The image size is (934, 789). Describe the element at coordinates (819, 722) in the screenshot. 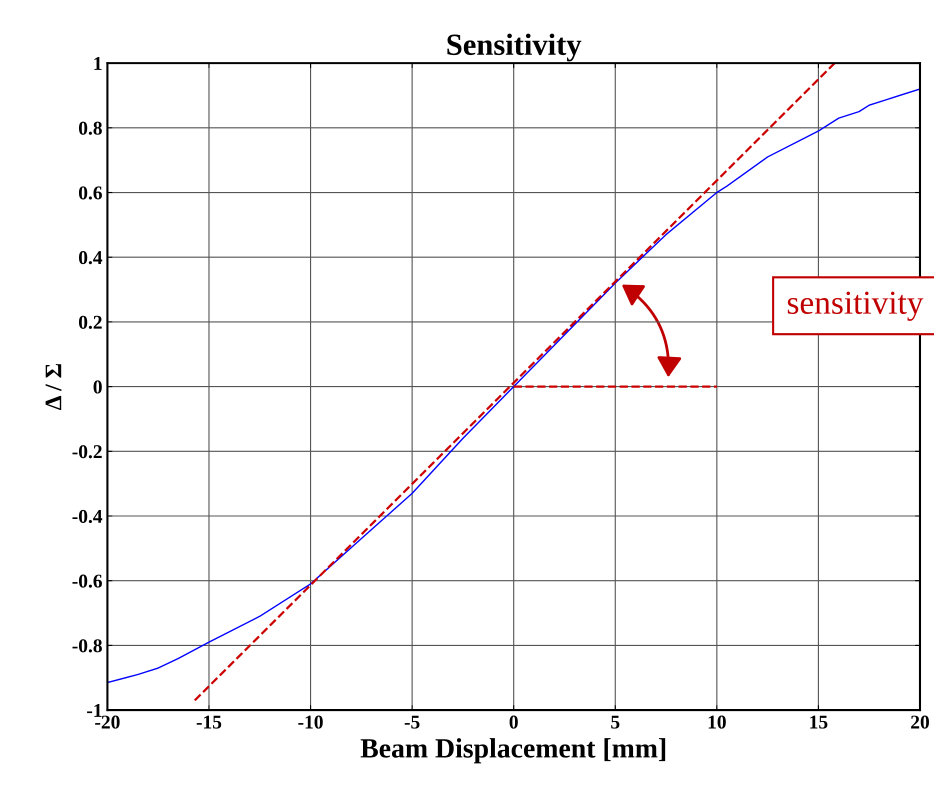

I see `x-tick-label: 15` at that location.